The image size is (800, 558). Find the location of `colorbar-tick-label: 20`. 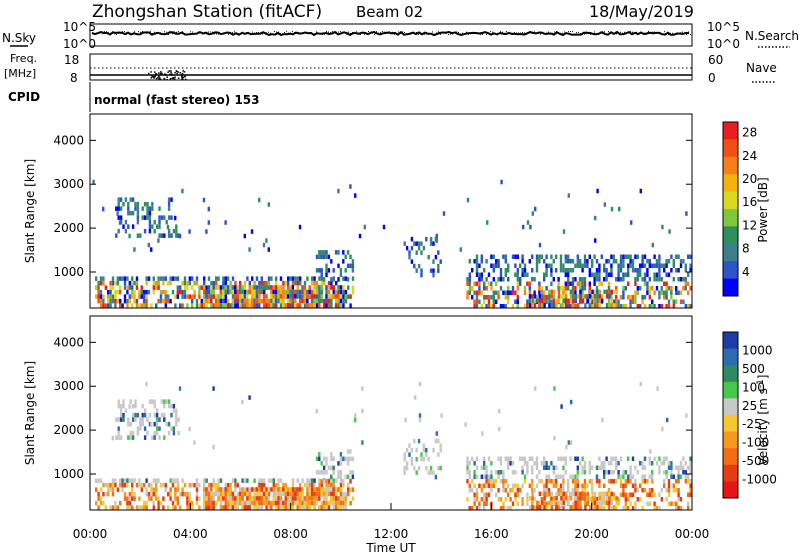

colorbar-tick-label: 20 is located at coordinates (749, 179).